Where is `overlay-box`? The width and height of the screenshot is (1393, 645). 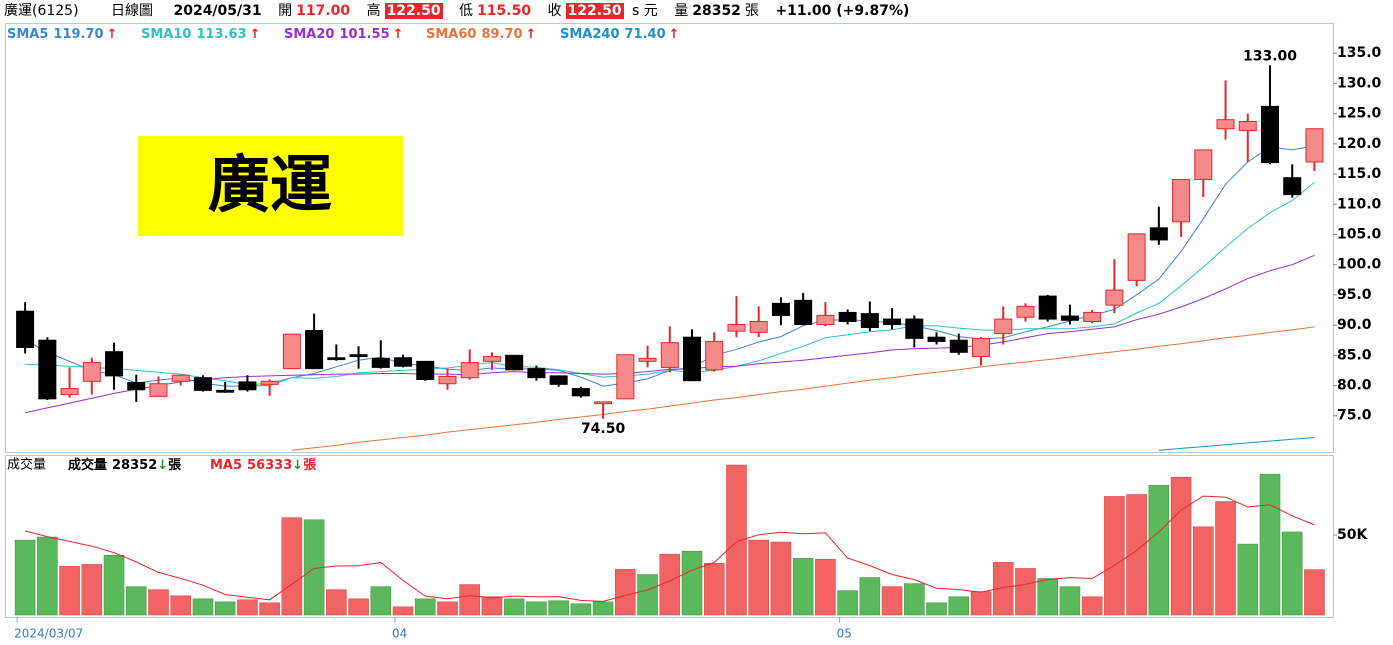
overlay-box is located at coordinates (270, 186).